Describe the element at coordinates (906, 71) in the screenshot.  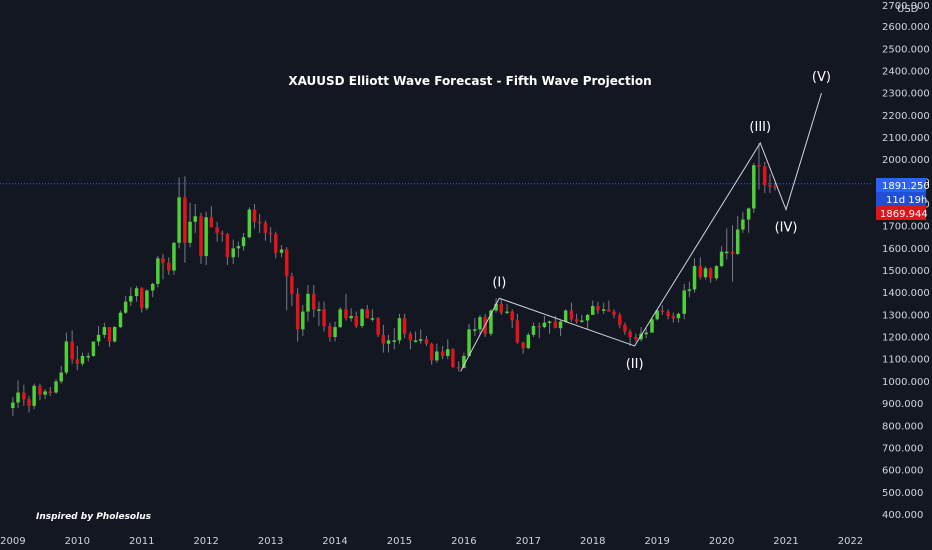
I see `y-tick-label: 2400.000` at that location.